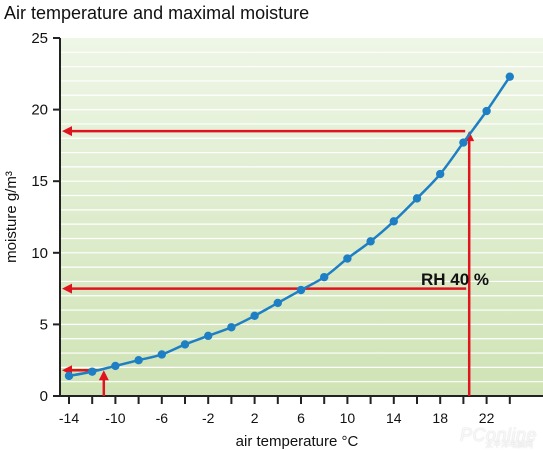 The image size is (543, 450). I want to click on x-tick-label: 22, so click(487, 418).